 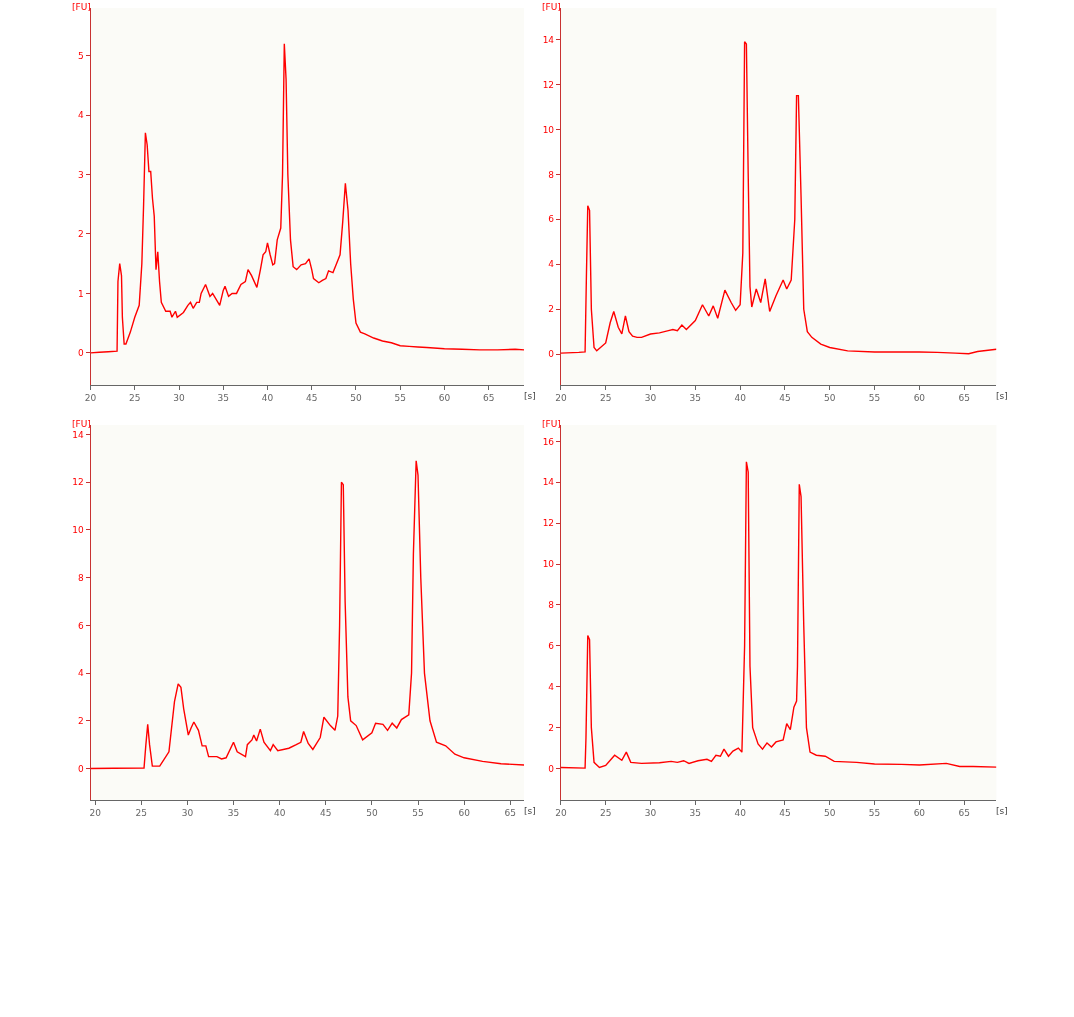 I want to click on y-tick-label: 5, so click(x=80, y=55).